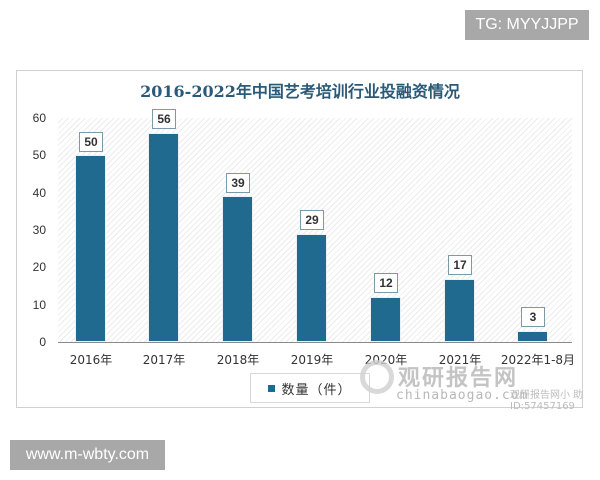 The height and width of the screenshot is (480, 600). Describe the element at coordinates (385, 319) in the screenshot. I see `bar-2020` at that location.